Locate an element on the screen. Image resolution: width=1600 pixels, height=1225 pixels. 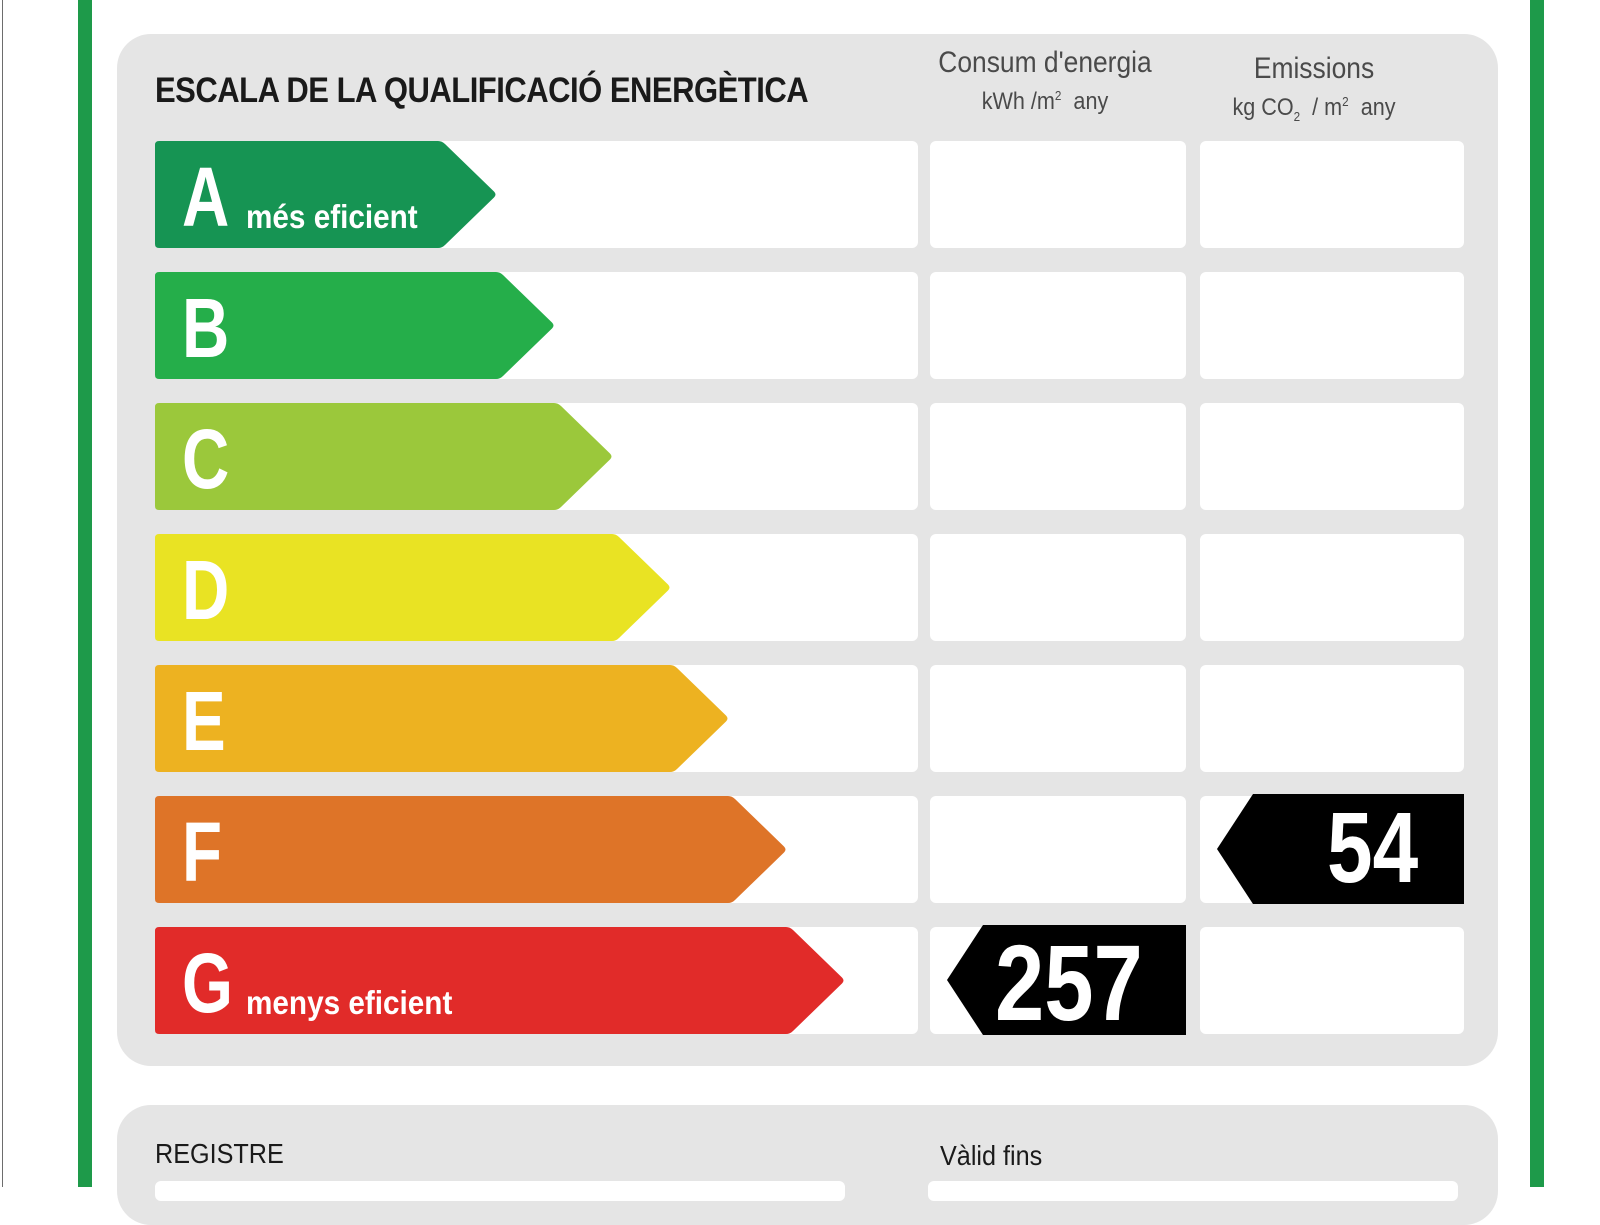
rating-arrow-a is located at coordinates (325, 194).